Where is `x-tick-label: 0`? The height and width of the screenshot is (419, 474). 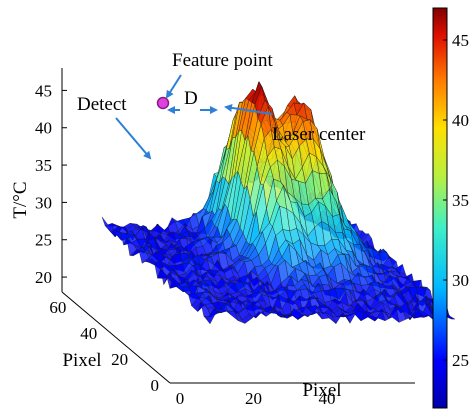 x-tick-label: 0 is located at coordinates (180, 398).